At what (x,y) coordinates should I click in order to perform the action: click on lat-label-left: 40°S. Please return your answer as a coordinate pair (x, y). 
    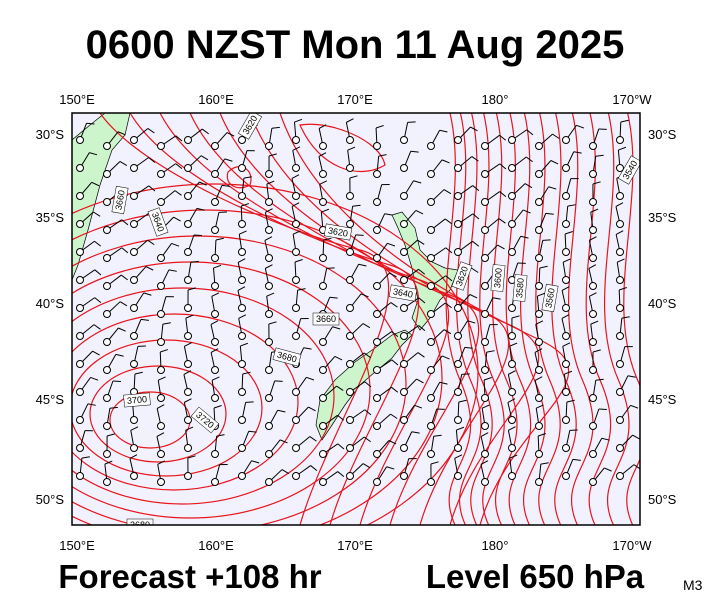
    Looking at the image, I should click on (50, 303).